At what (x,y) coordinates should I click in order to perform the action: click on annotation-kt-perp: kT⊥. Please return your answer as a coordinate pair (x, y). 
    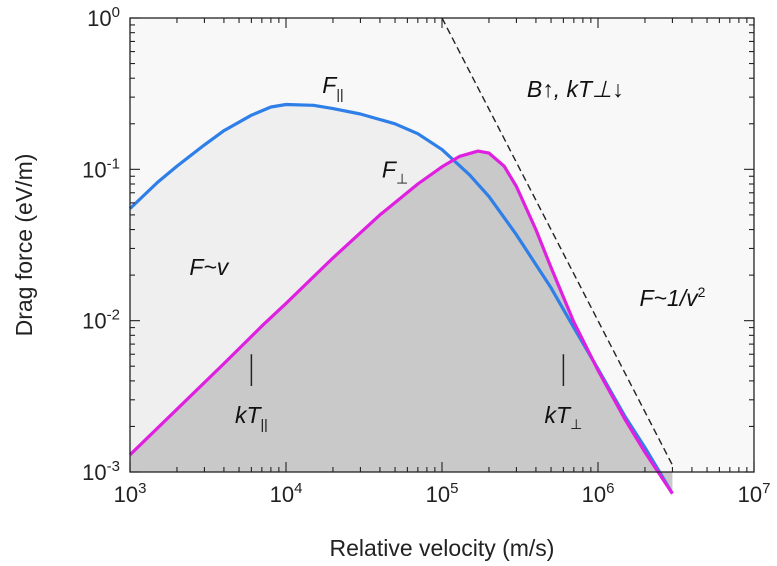
    Looking at the image, I should click on (564, 417).